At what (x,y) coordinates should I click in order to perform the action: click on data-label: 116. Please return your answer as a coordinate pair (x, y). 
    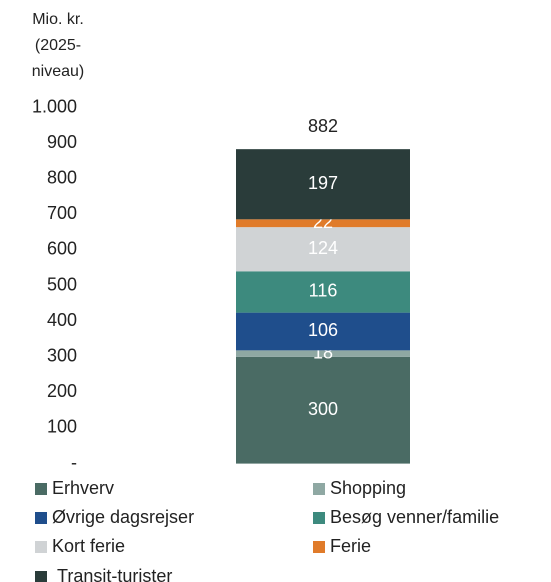
    Looking at the image, I should click on (323, 291).